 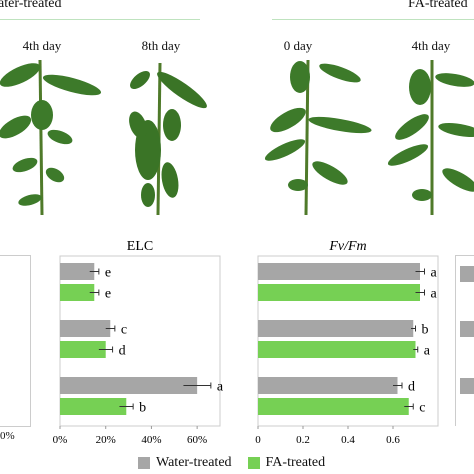 I want to click on fa-day-label-1: 0 day, so click(x=298, y=45).